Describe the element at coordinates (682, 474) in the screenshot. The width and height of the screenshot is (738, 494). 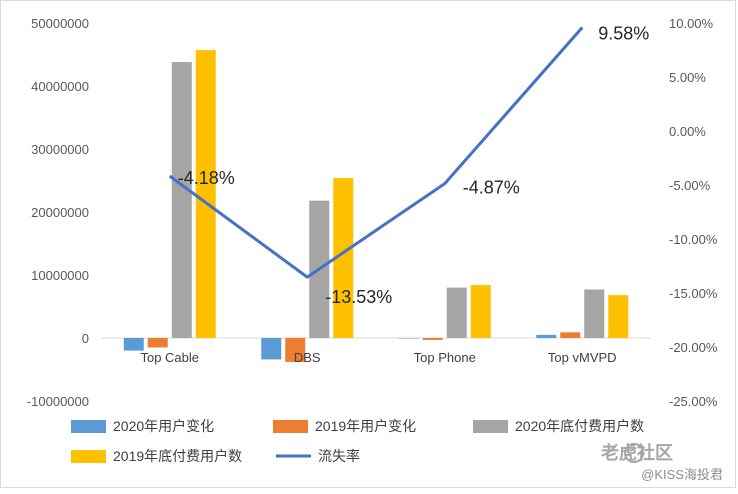
I see `watermark-sub: @KISS海投君` at that location.